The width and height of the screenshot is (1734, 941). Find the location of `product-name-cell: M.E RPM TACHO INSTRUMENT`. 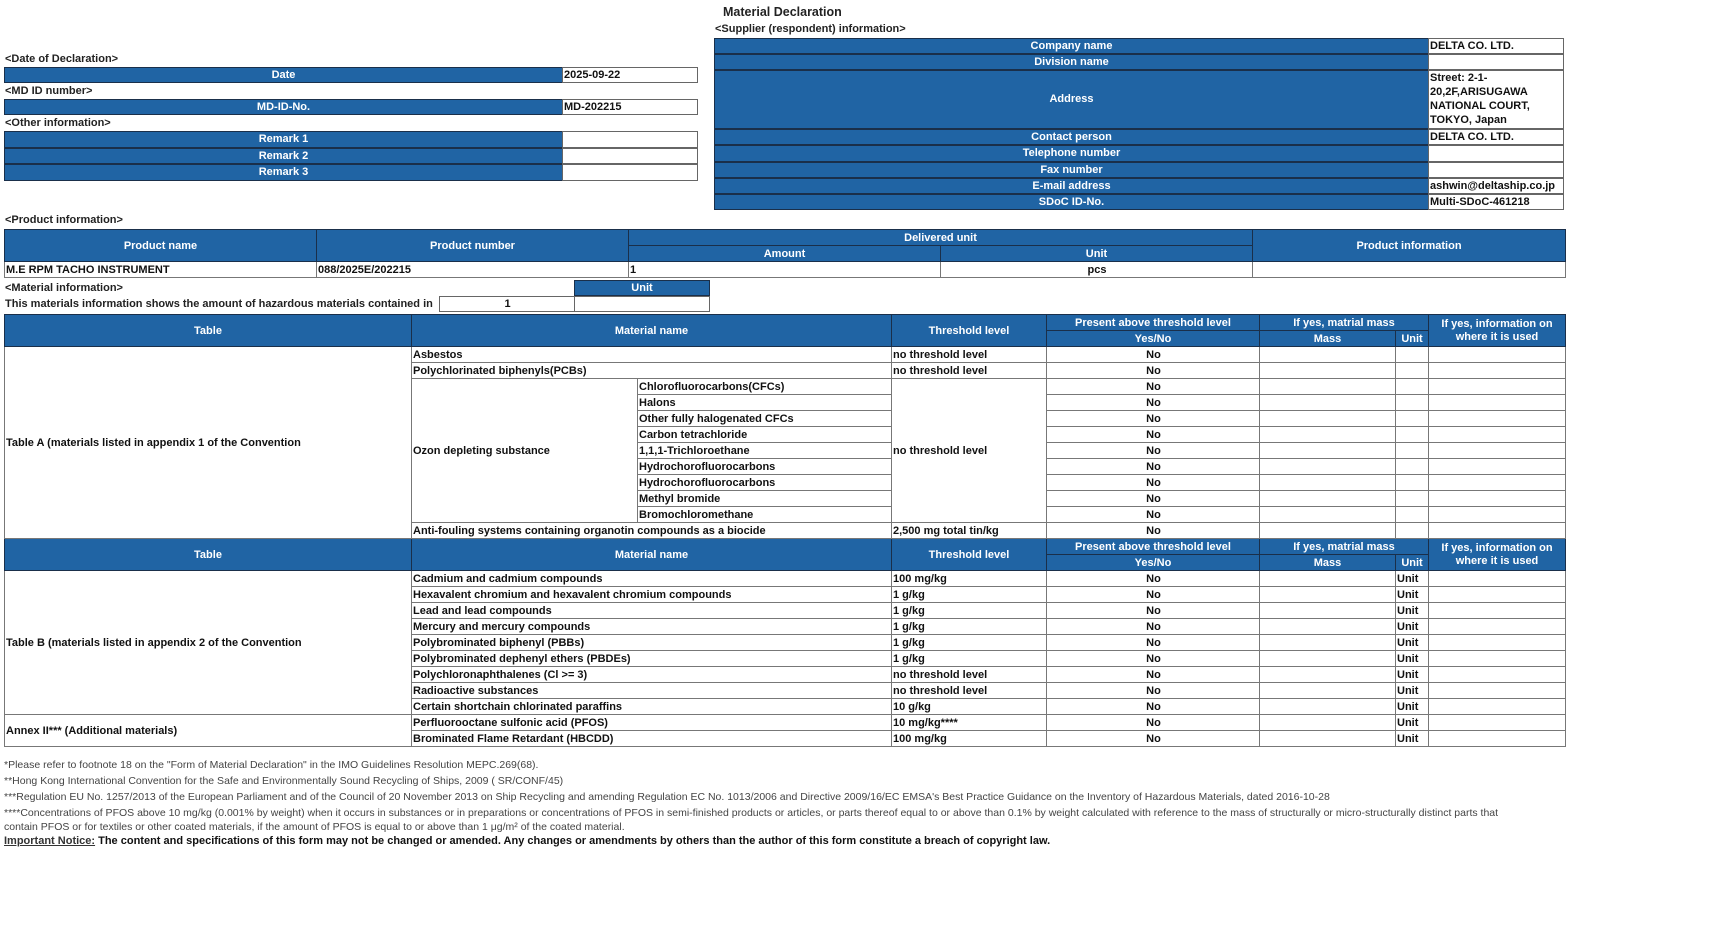

product-name-cell: M.E RPM TACHO INSTRUMENT is located at coordinates (160, 269).